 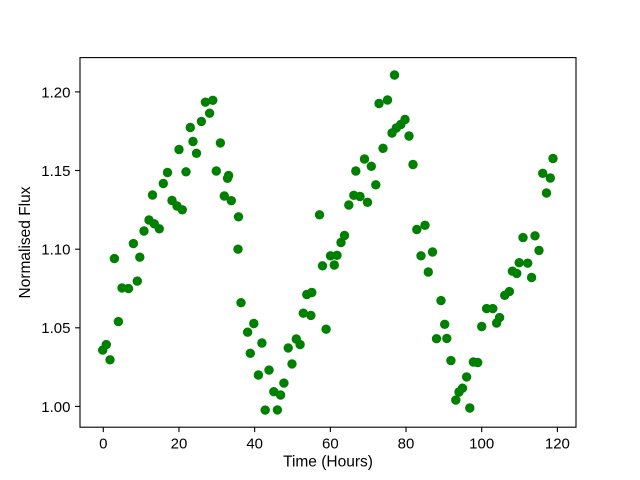 What do you see at coordinates (55, 250) in the screenshot?
I see `svg-text: 1.10` at bounding box center [55, 250].